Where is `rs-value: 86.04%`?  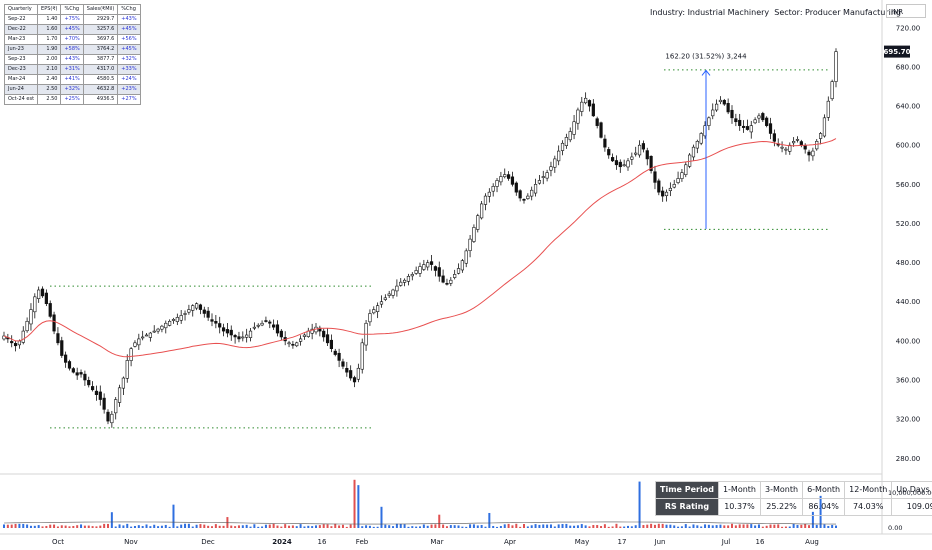 rs-value: 86.04% is located at coordinates (824, 507).